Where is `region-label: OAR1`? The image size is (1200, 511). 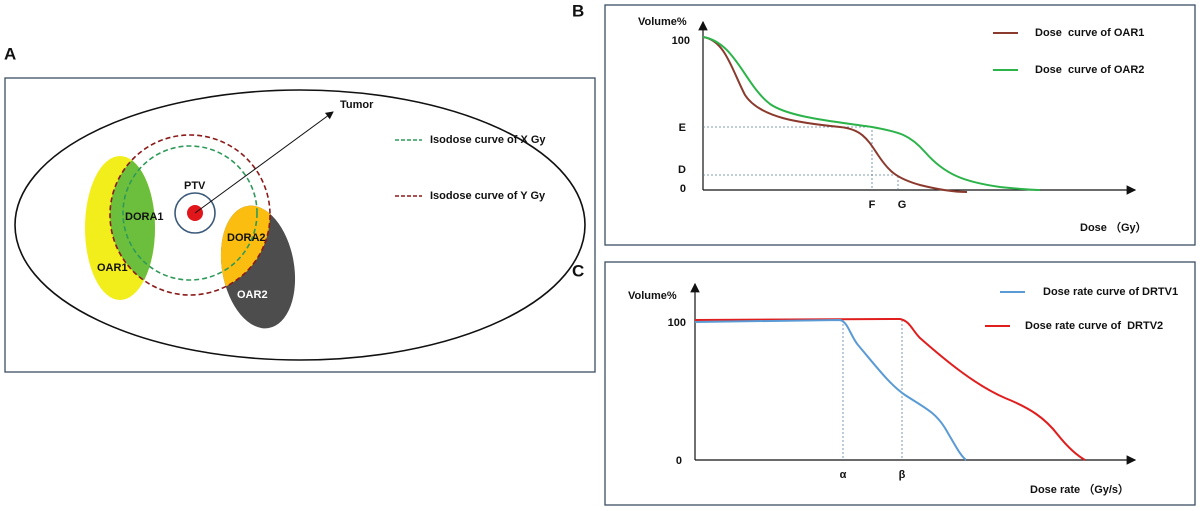
region-label: OAR1 is located at coordinates (112, 268).